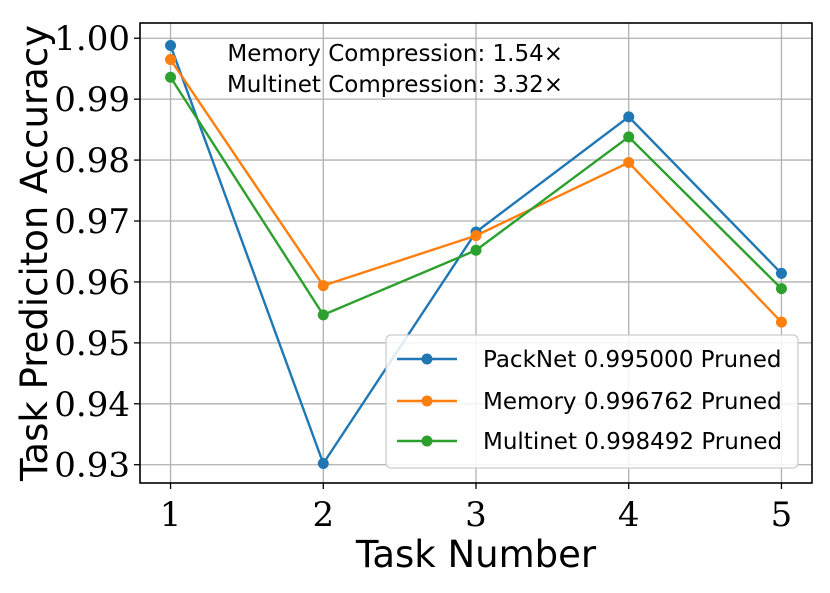 The image size is (830, 593). Describe the element at coordinates (629, 515) in the screenshot. I see `x-tick-label: 4` at that location.